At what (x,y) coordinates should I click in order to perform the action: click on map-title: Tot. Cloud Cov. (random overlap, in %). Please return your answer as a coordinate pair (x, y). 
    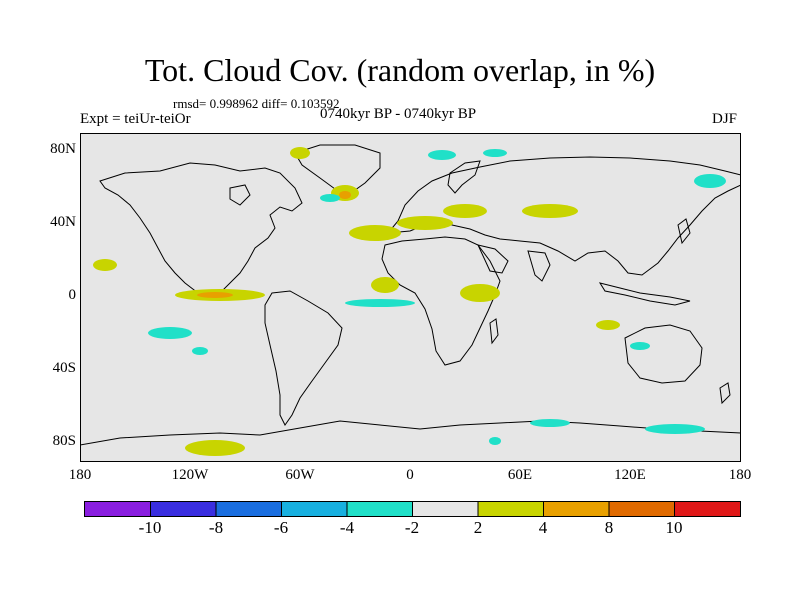
    Looking at the image, I should click on (400, 70).